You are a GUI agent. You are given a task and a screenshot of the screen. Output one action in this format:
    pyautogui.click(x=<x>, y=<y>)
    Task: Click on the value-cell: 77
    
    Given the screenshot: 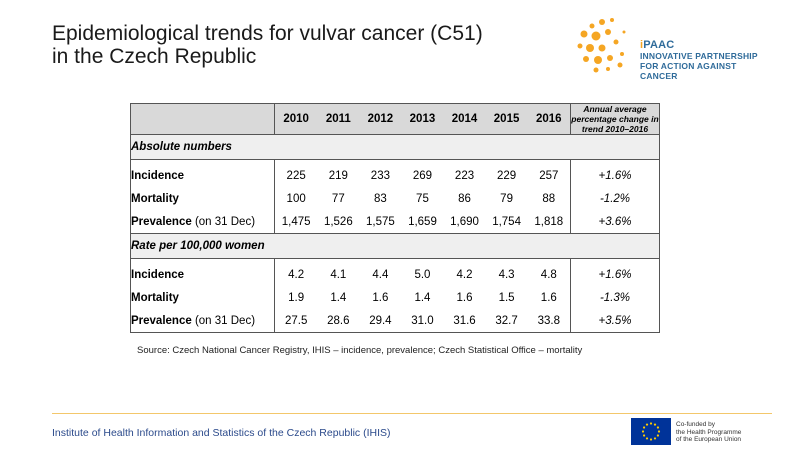 What is the action you would take?
    pyautogui.click(x=338, y=198)
    